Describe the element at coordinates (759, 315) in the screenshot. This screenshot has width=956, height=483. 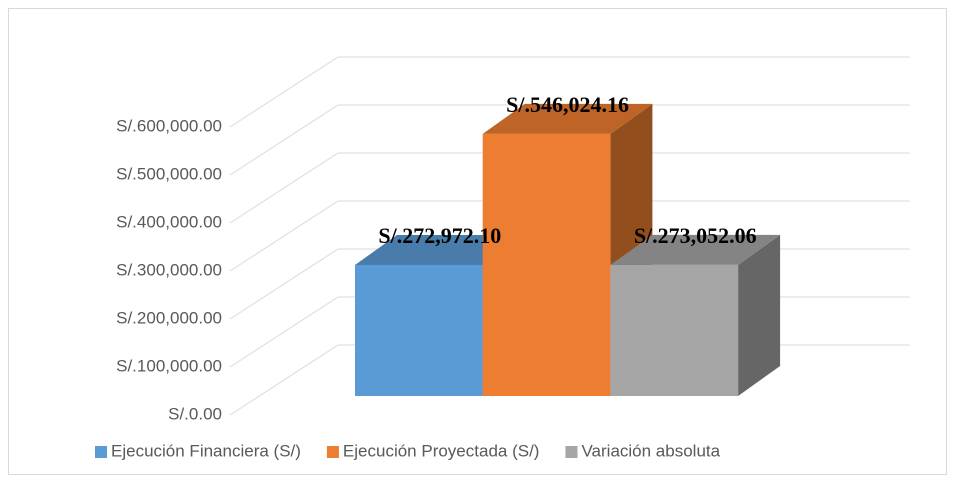
I see `bar-side` at that location.